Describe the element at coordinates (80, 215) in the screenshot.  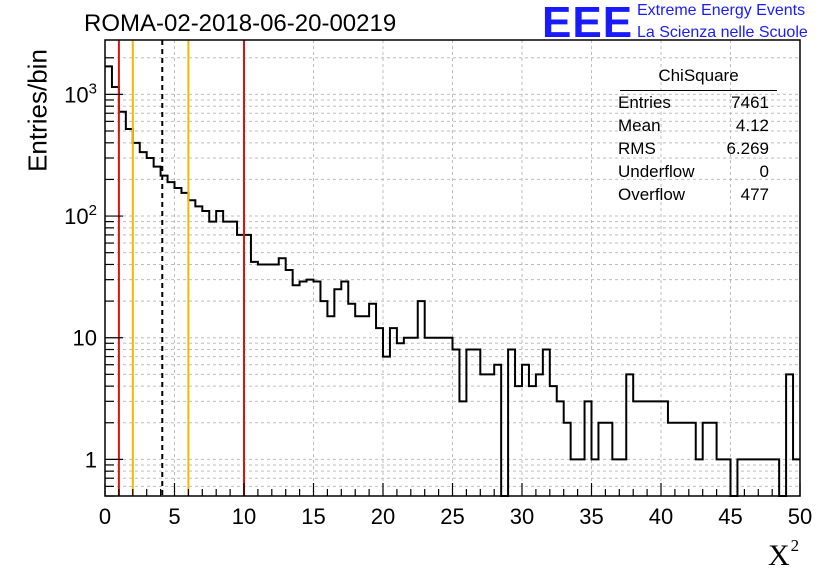
I see `y-tick-label: 10²` at that location.